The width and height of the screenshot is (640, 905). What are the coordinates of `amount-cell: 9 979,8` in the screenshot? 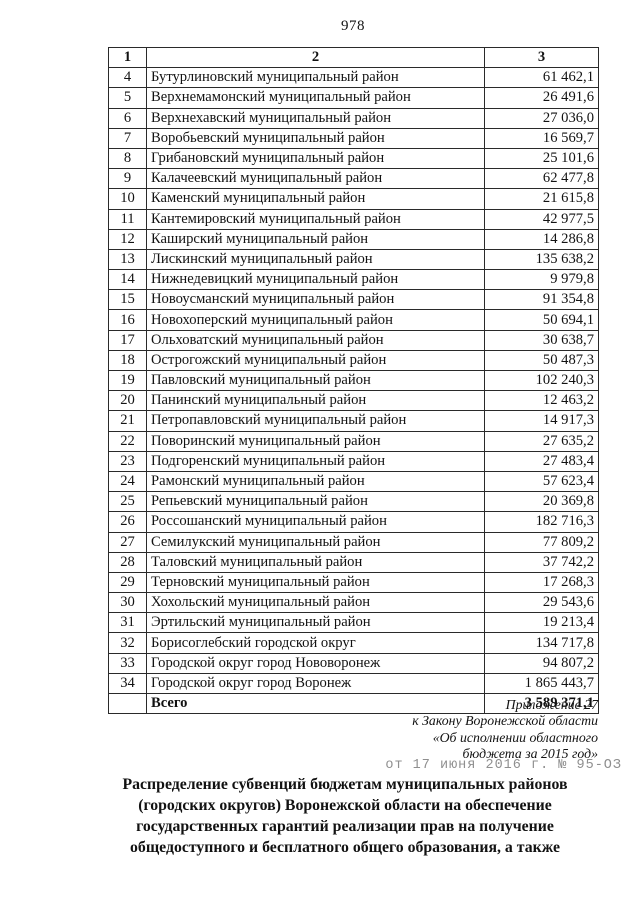 It's located at (541, 280).